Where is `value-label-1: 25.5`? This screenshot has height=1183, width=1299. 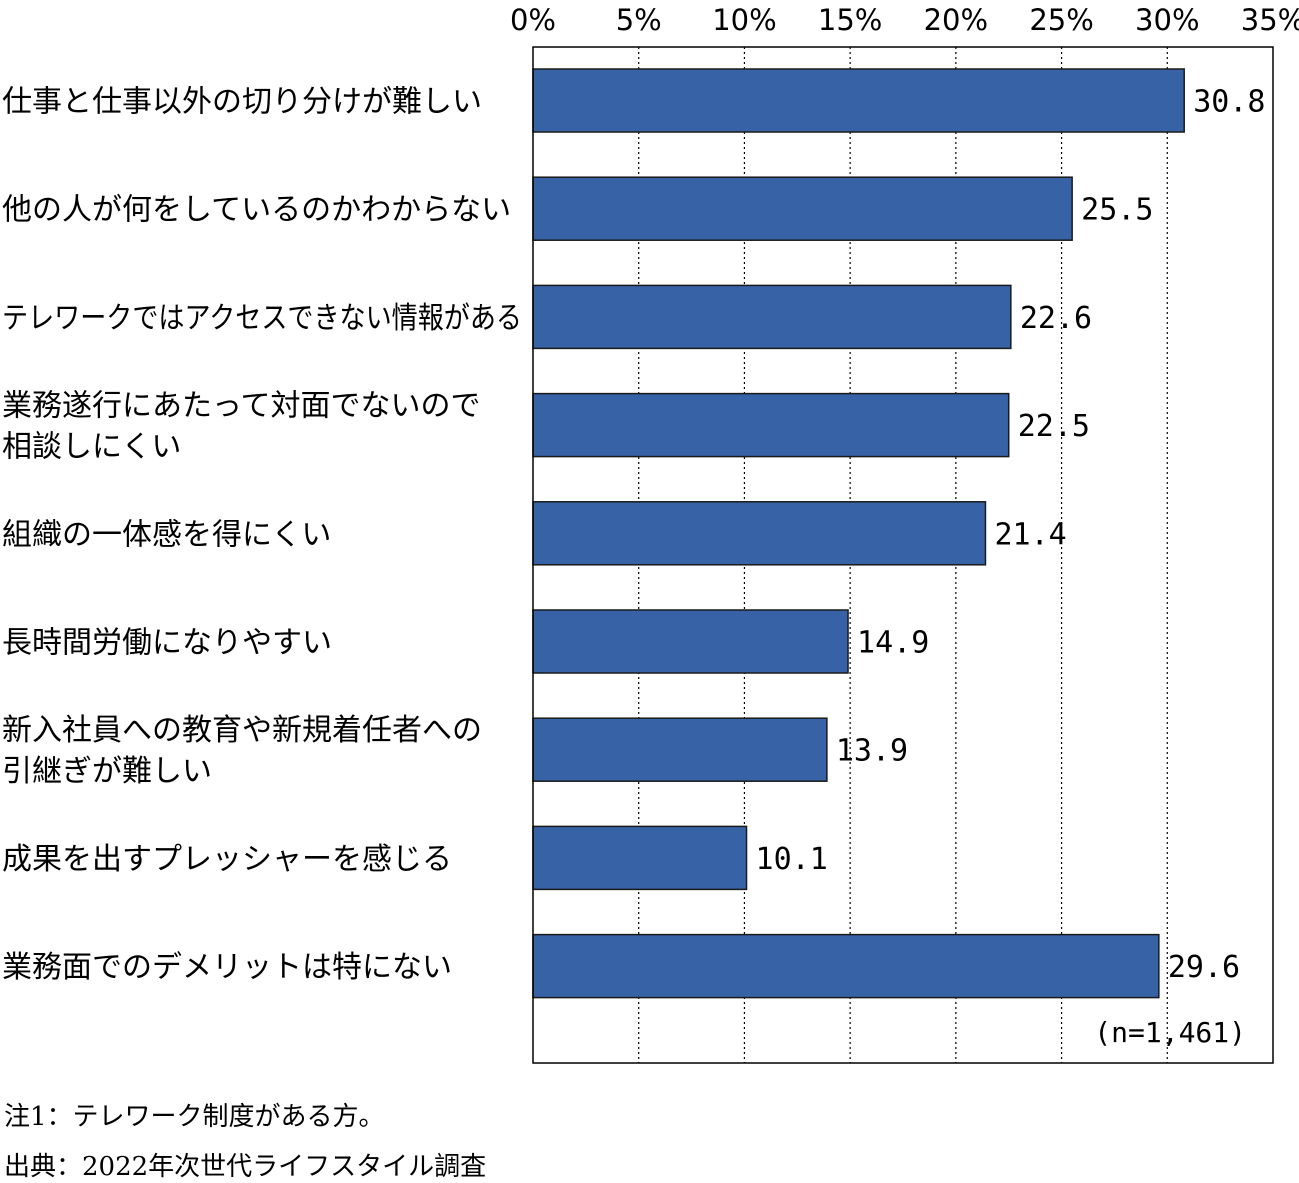 value-label-1: 25.5 is located at coordinates (1117, 210).